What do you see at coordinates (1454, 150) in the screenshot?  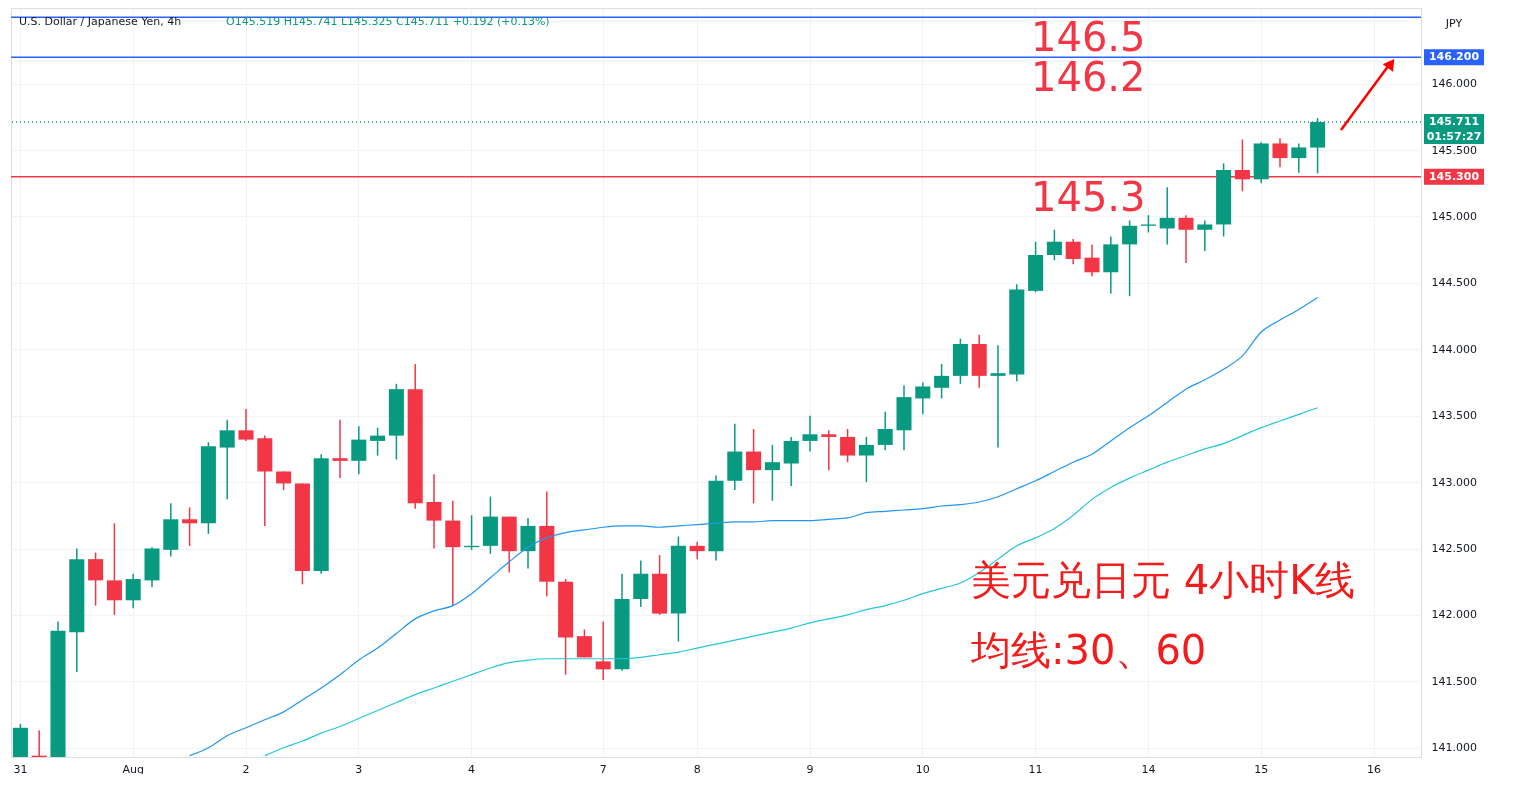 I see `y-tick-label: 145.500` at bounding box center [1454, 150].